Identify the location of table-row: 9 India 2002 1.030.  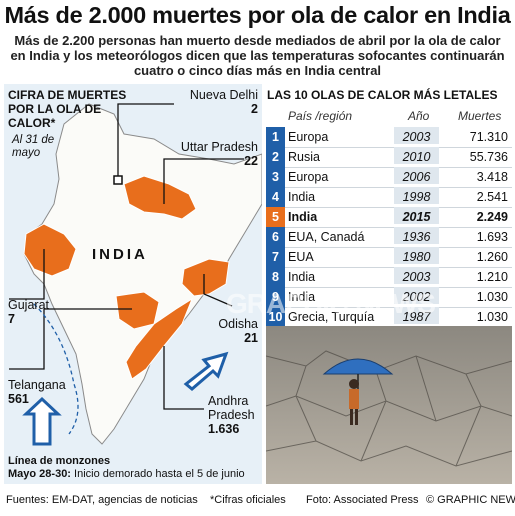
(389, 297).